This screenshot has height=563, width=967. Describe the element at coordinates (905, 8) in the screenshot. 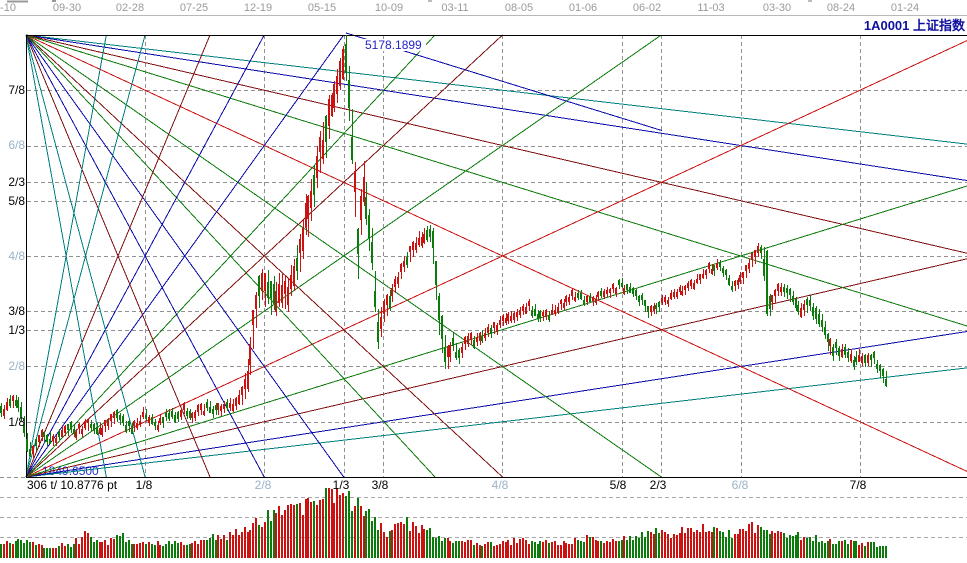

I see `svg-text: 01-24` at that location.